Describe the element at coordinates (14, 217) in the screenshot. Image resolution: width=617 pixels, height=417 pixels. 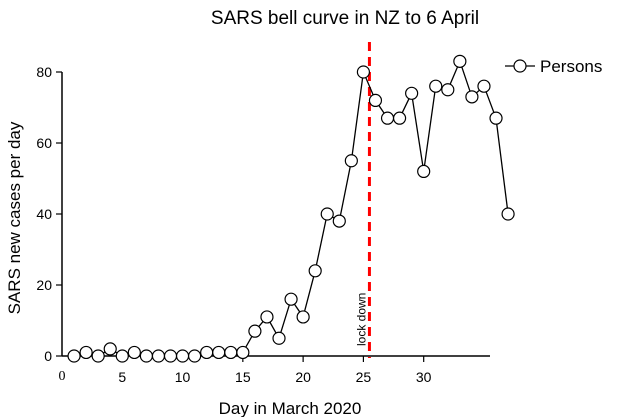
I see `y-axis-label: SARS new cases per day` at that location.